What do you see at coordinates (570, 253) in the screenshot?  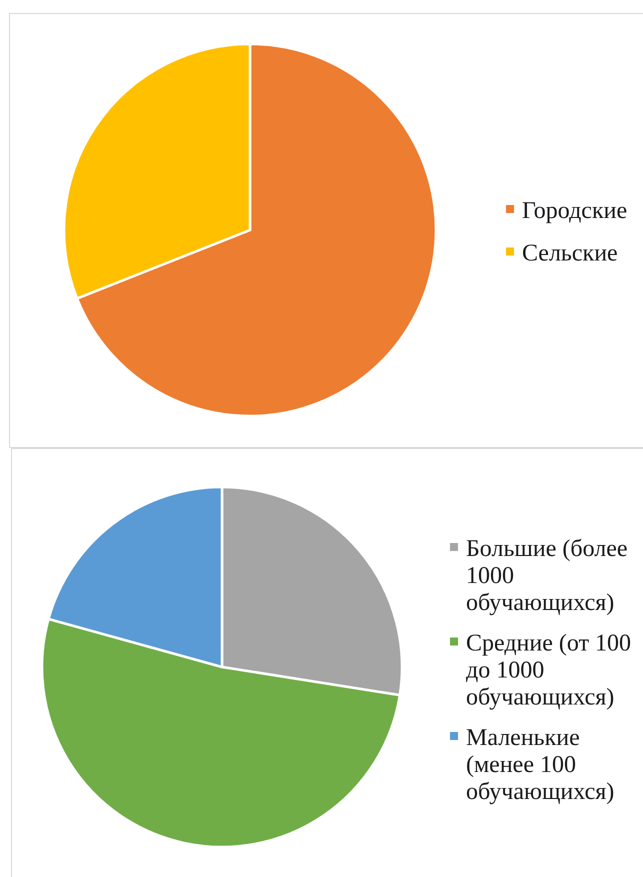 I see `legend-label: Сельские` at bounding box center [570, 253].